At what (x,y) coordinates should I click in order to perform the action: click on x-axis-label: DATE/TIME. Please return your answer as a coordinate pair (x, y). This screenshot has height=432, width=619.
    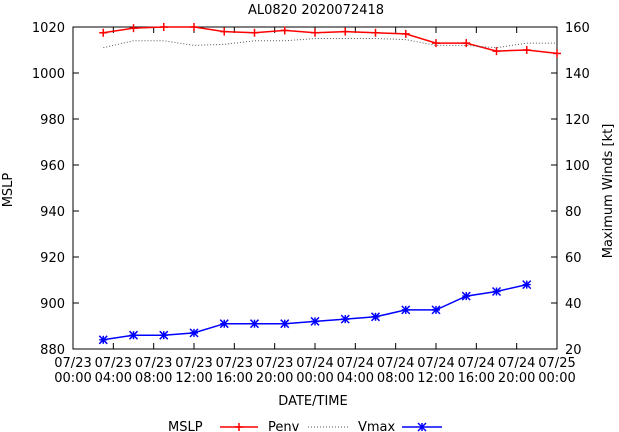
    Looking at the image, I should click on (312, 401).